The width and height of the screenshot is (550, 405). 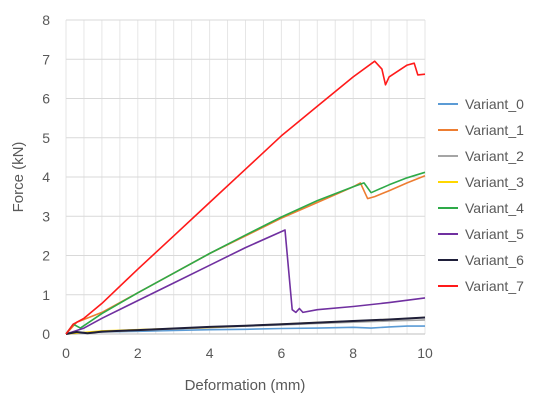 What do you see at coordinates (282, 353) in the screenshot?
I see `x-tick-label: 6` at bounding box center [282, 353].